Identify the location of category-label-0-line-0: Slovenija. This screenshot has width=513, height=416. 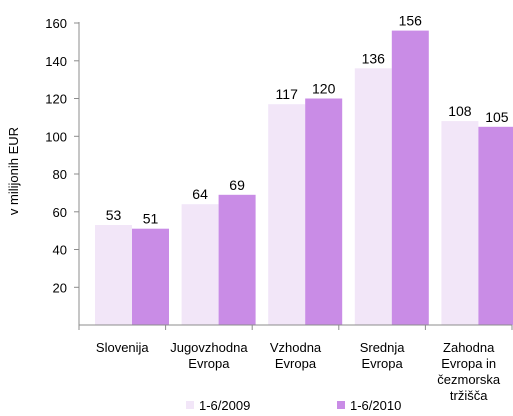
(123, 347).